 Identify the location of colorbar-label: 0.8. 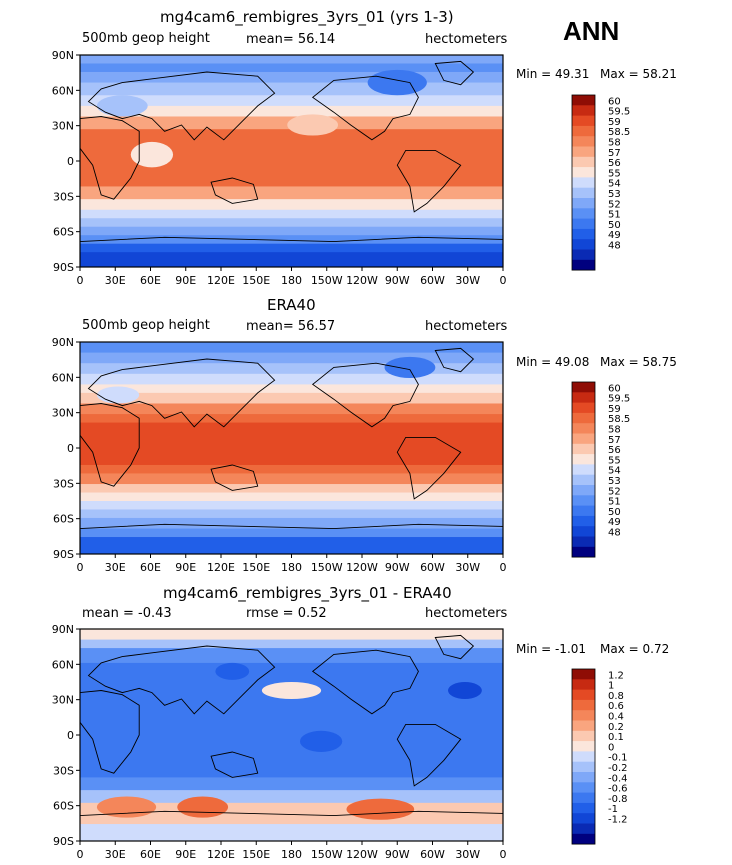
(616, 696).